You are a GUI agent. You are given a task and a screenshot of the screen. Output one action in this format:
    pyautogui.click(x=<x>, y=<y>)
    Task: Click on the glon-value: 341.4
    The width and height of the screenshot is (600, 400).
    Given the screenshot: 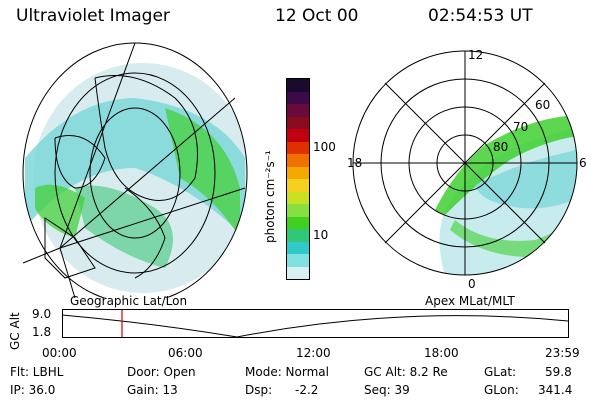 What is the action you would take?
    pyautogui.click(x=555, y=390)
    